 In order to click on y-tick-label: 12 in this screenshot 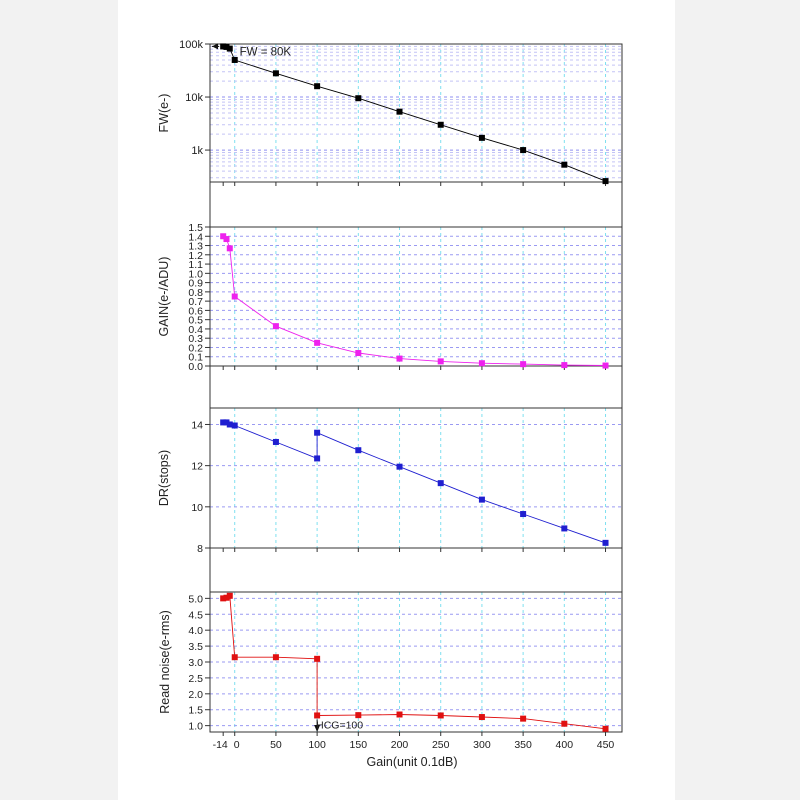, I will do `click(197, 467)`.